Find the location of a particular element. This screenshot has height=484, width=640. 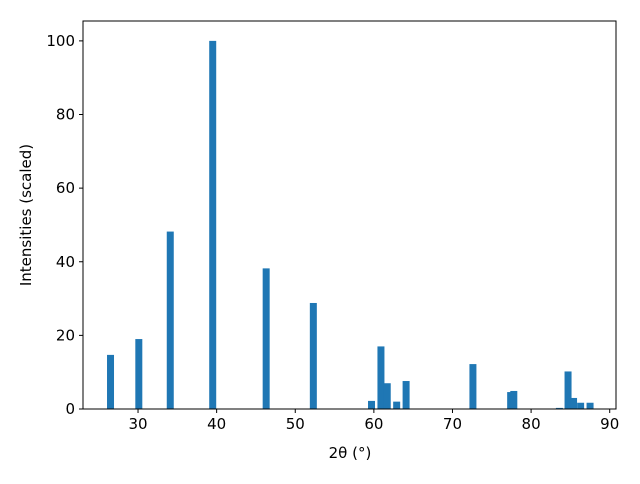

x-tick-label: 90 is located at coordinates (609, 424).